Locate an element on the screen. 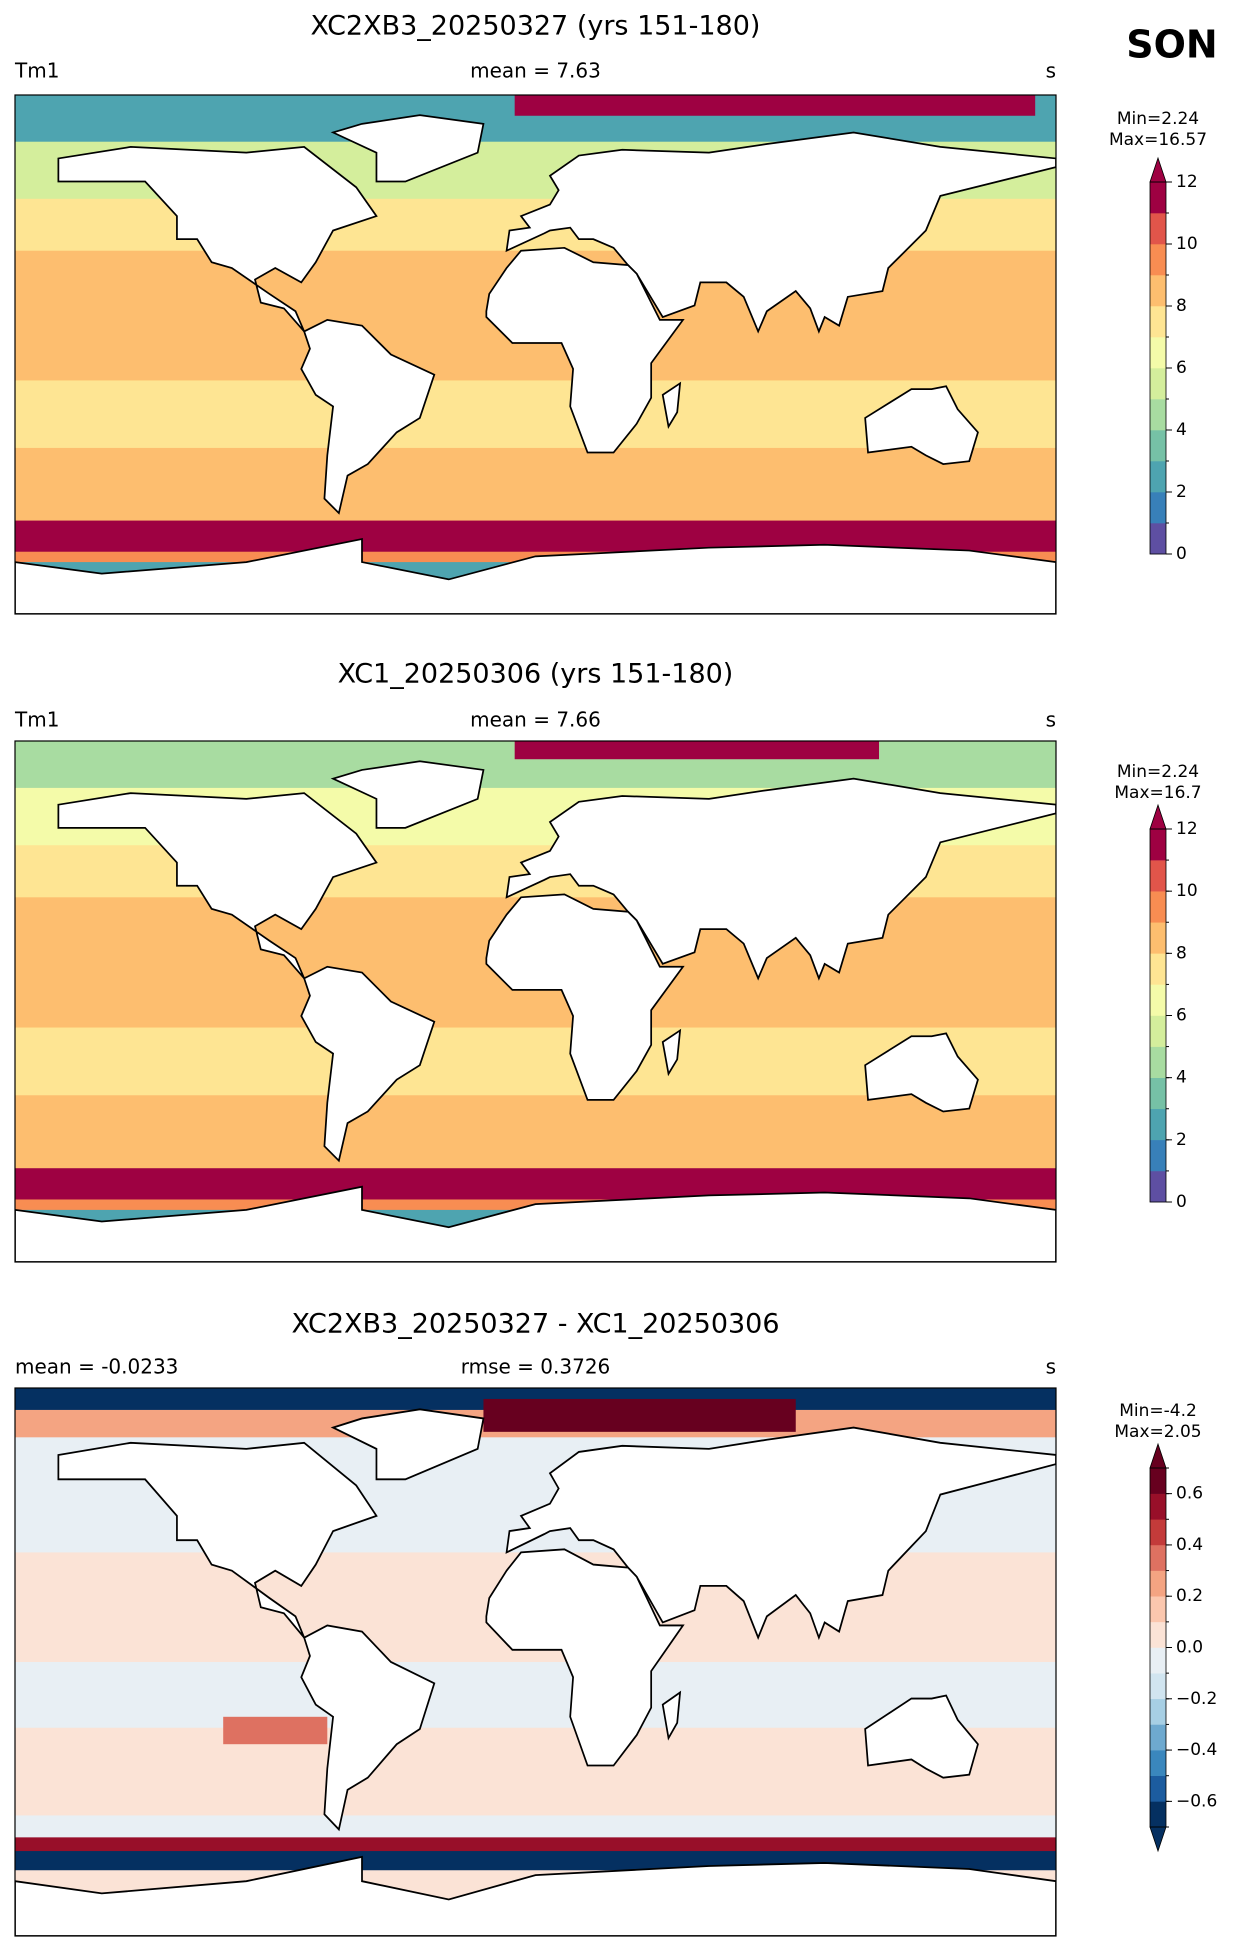 The height and width of the screenshot is (1939, 1257). colorbar-swatch: #fbc7ae is located at coordinates (1158, 1609).